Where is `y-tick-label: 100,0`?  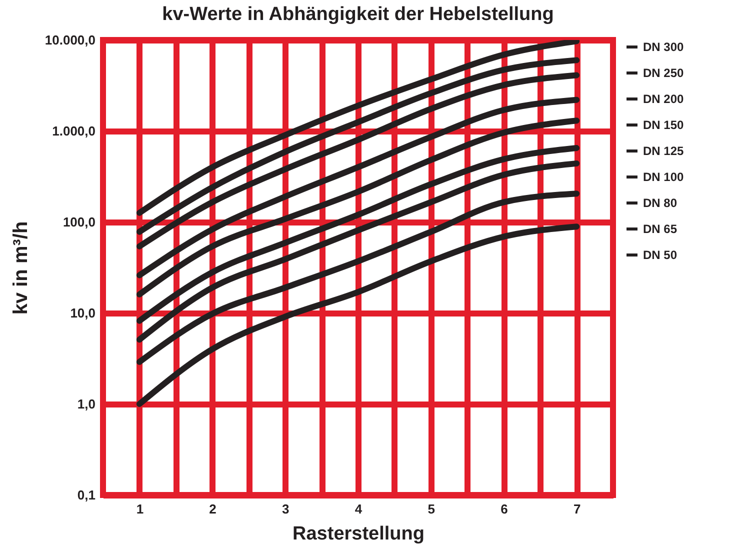 y-tick-label: 100,0 is located at coordinates (79, 222).